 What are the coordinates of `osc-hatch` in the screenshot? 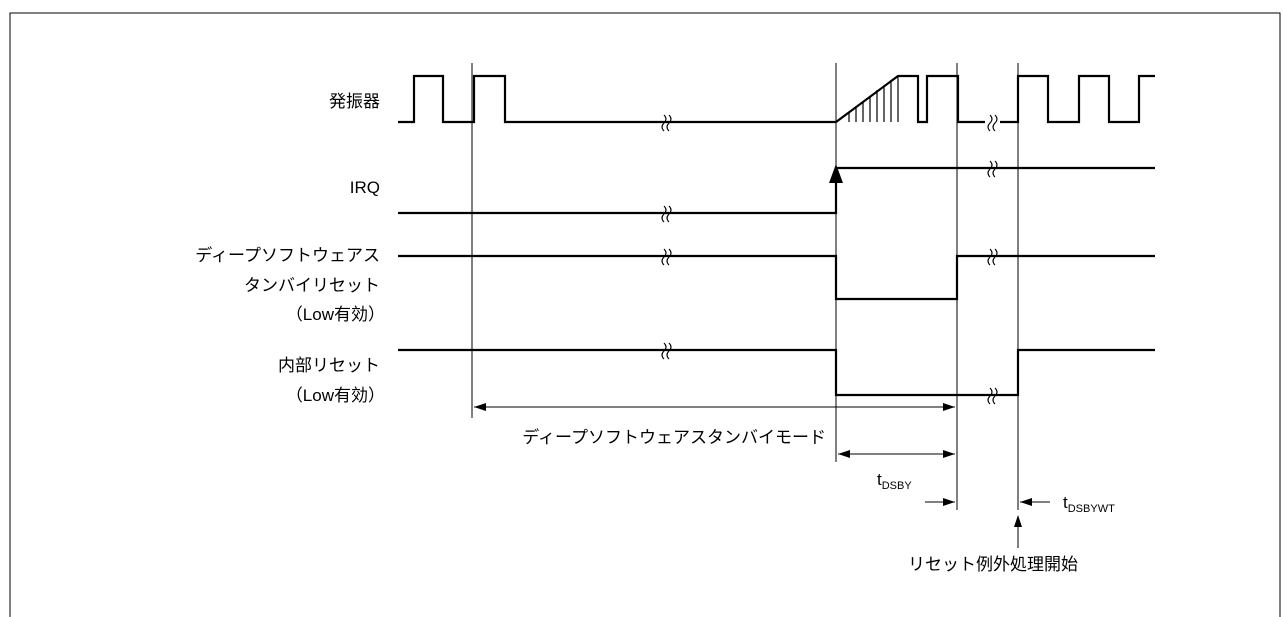 It's located at (873, 99).